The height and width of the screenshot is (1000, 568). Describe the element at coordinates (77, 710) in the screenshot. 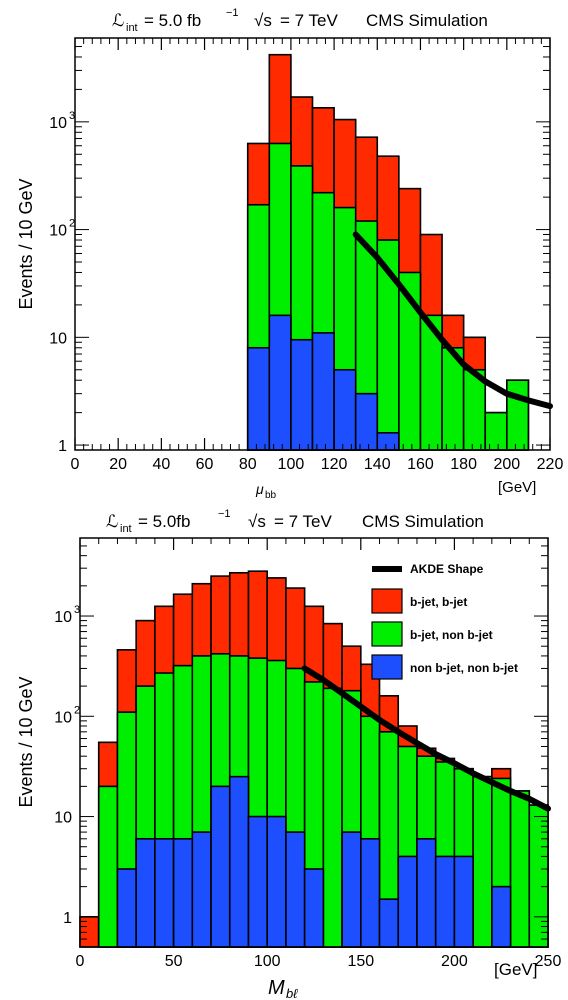

I see `panel2-y-tick-exponent: 2` at that location.